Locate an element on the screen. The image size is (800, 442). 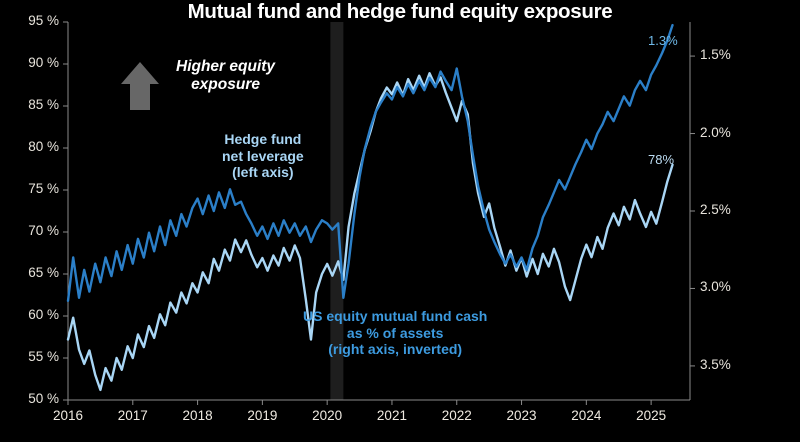
left-axis-tick-label: 55 % is located at coordinates (43, 356).